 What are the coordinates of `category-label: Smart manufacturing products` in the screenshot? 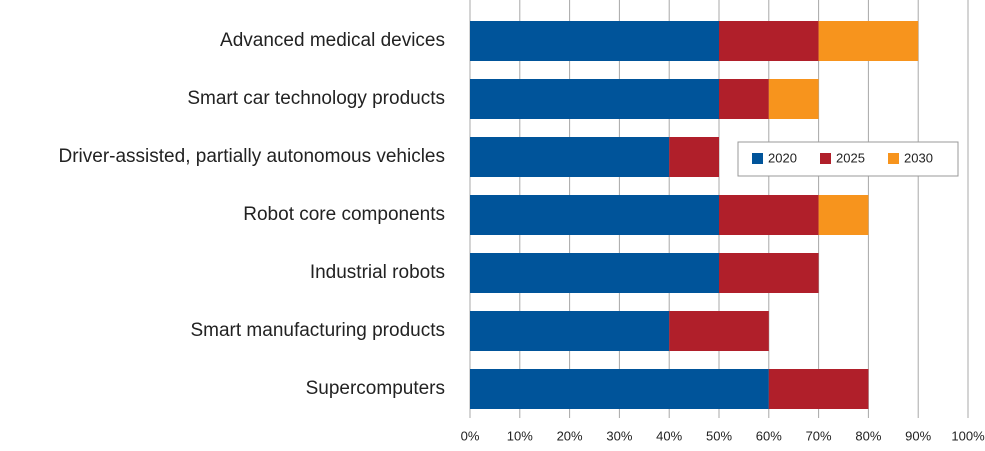 It's located at (317, 330).